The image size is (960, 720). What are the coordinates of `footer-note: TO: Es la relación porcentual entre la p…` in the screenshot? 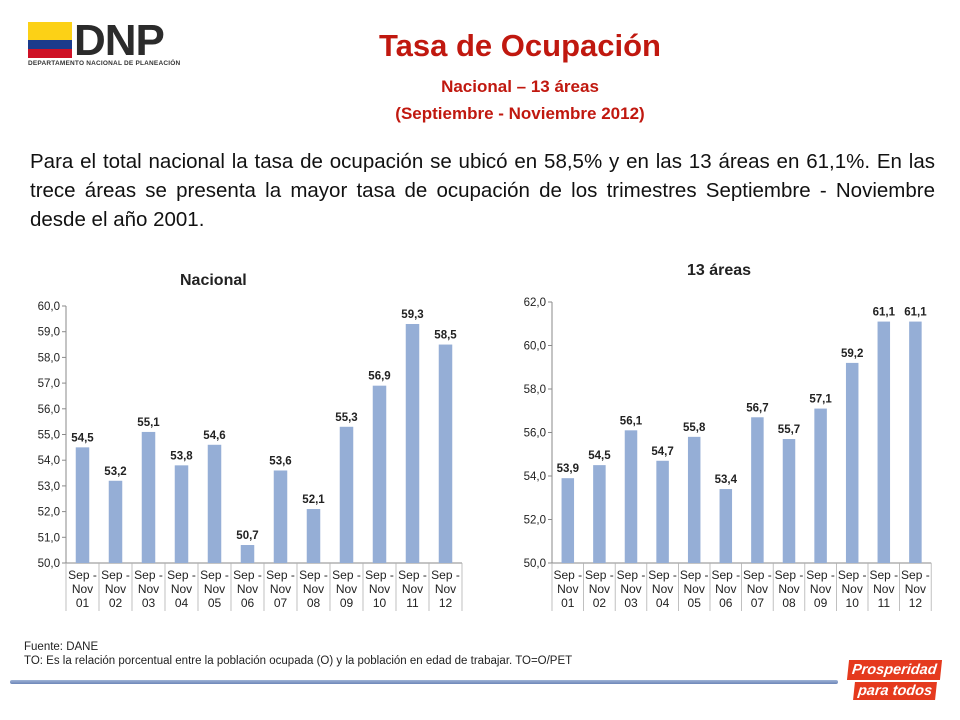 It's located at (298, 661).